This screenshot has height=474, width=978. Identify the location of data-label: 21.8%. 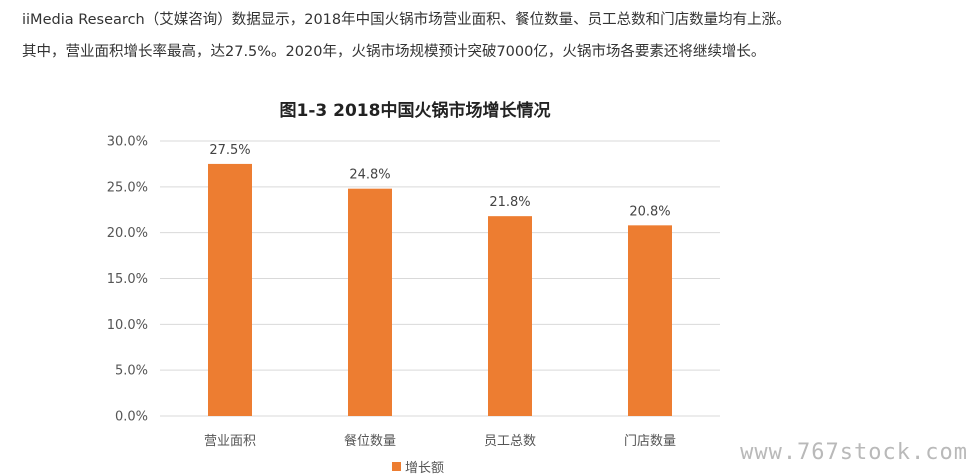
(509, 202).